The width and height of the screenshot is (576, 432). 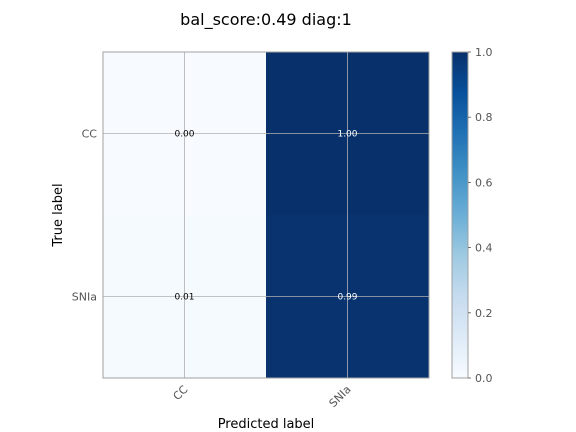 I want to click on y-axis-label: True label, so click(x=58, y=215).